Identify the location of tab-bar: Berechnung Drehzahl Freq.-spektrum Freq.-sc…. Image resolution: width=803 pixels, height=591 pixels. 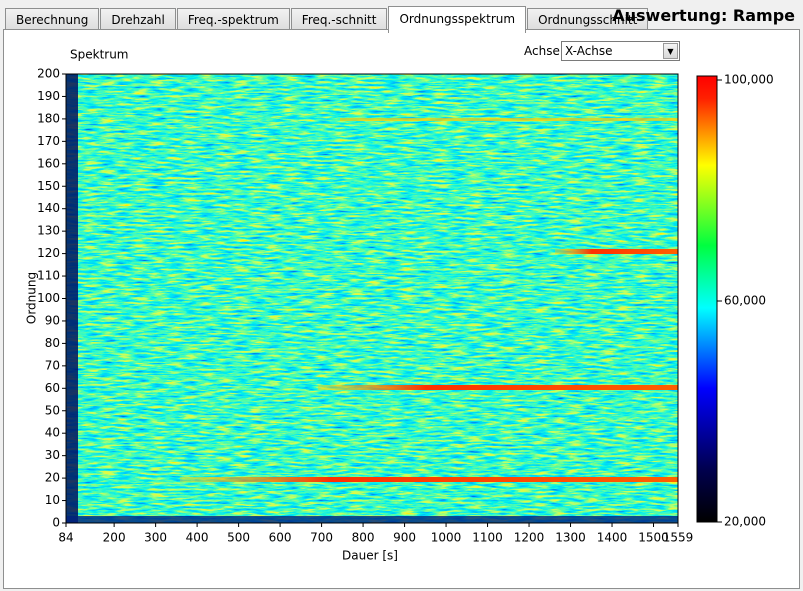
(327, 19).